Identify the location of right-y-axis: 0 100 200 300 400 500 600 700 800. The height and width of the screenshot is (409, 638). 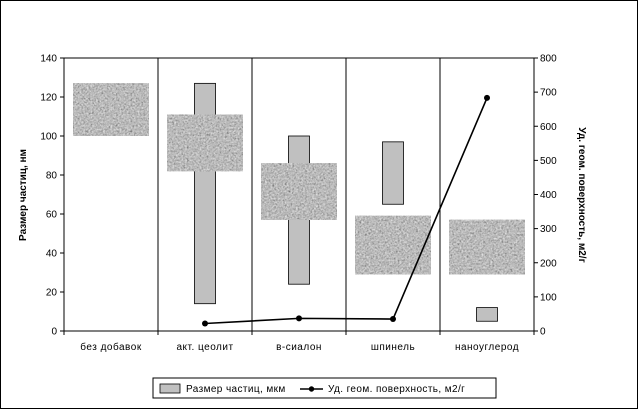
(545, 196).